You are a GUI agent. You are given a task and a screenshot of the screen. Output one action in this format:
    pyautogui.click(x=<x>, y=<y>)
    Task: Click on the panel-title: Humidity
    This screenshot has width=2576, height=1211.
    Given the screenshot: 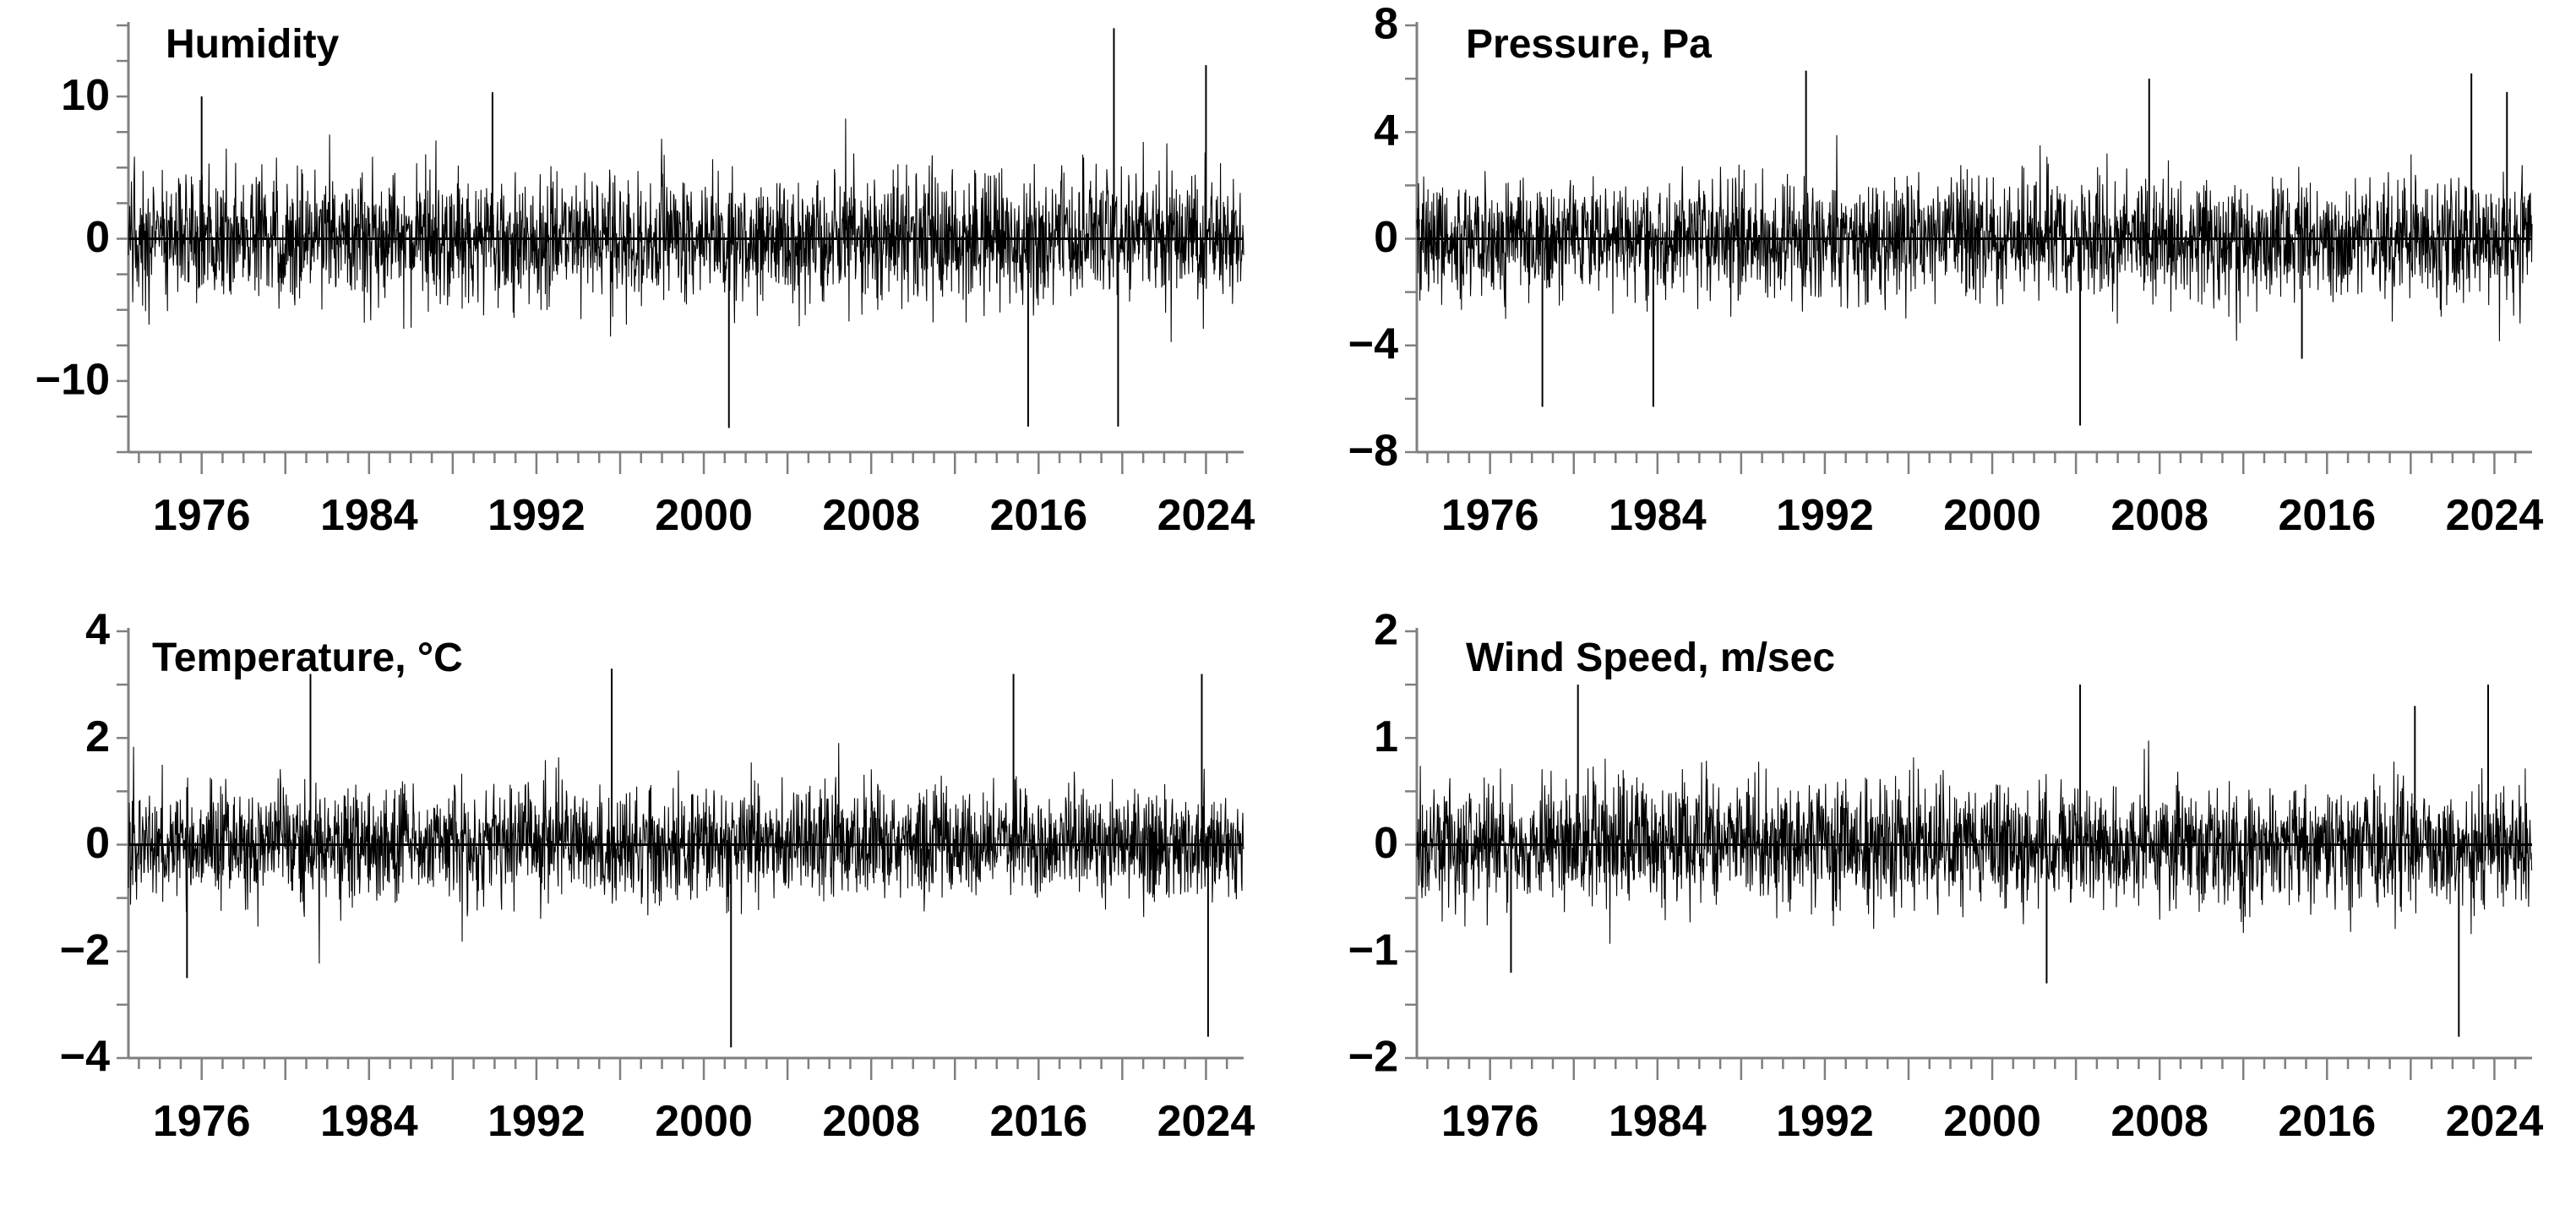 What is the action you would take?
    pyautogui.click(x=253, y=45)
    